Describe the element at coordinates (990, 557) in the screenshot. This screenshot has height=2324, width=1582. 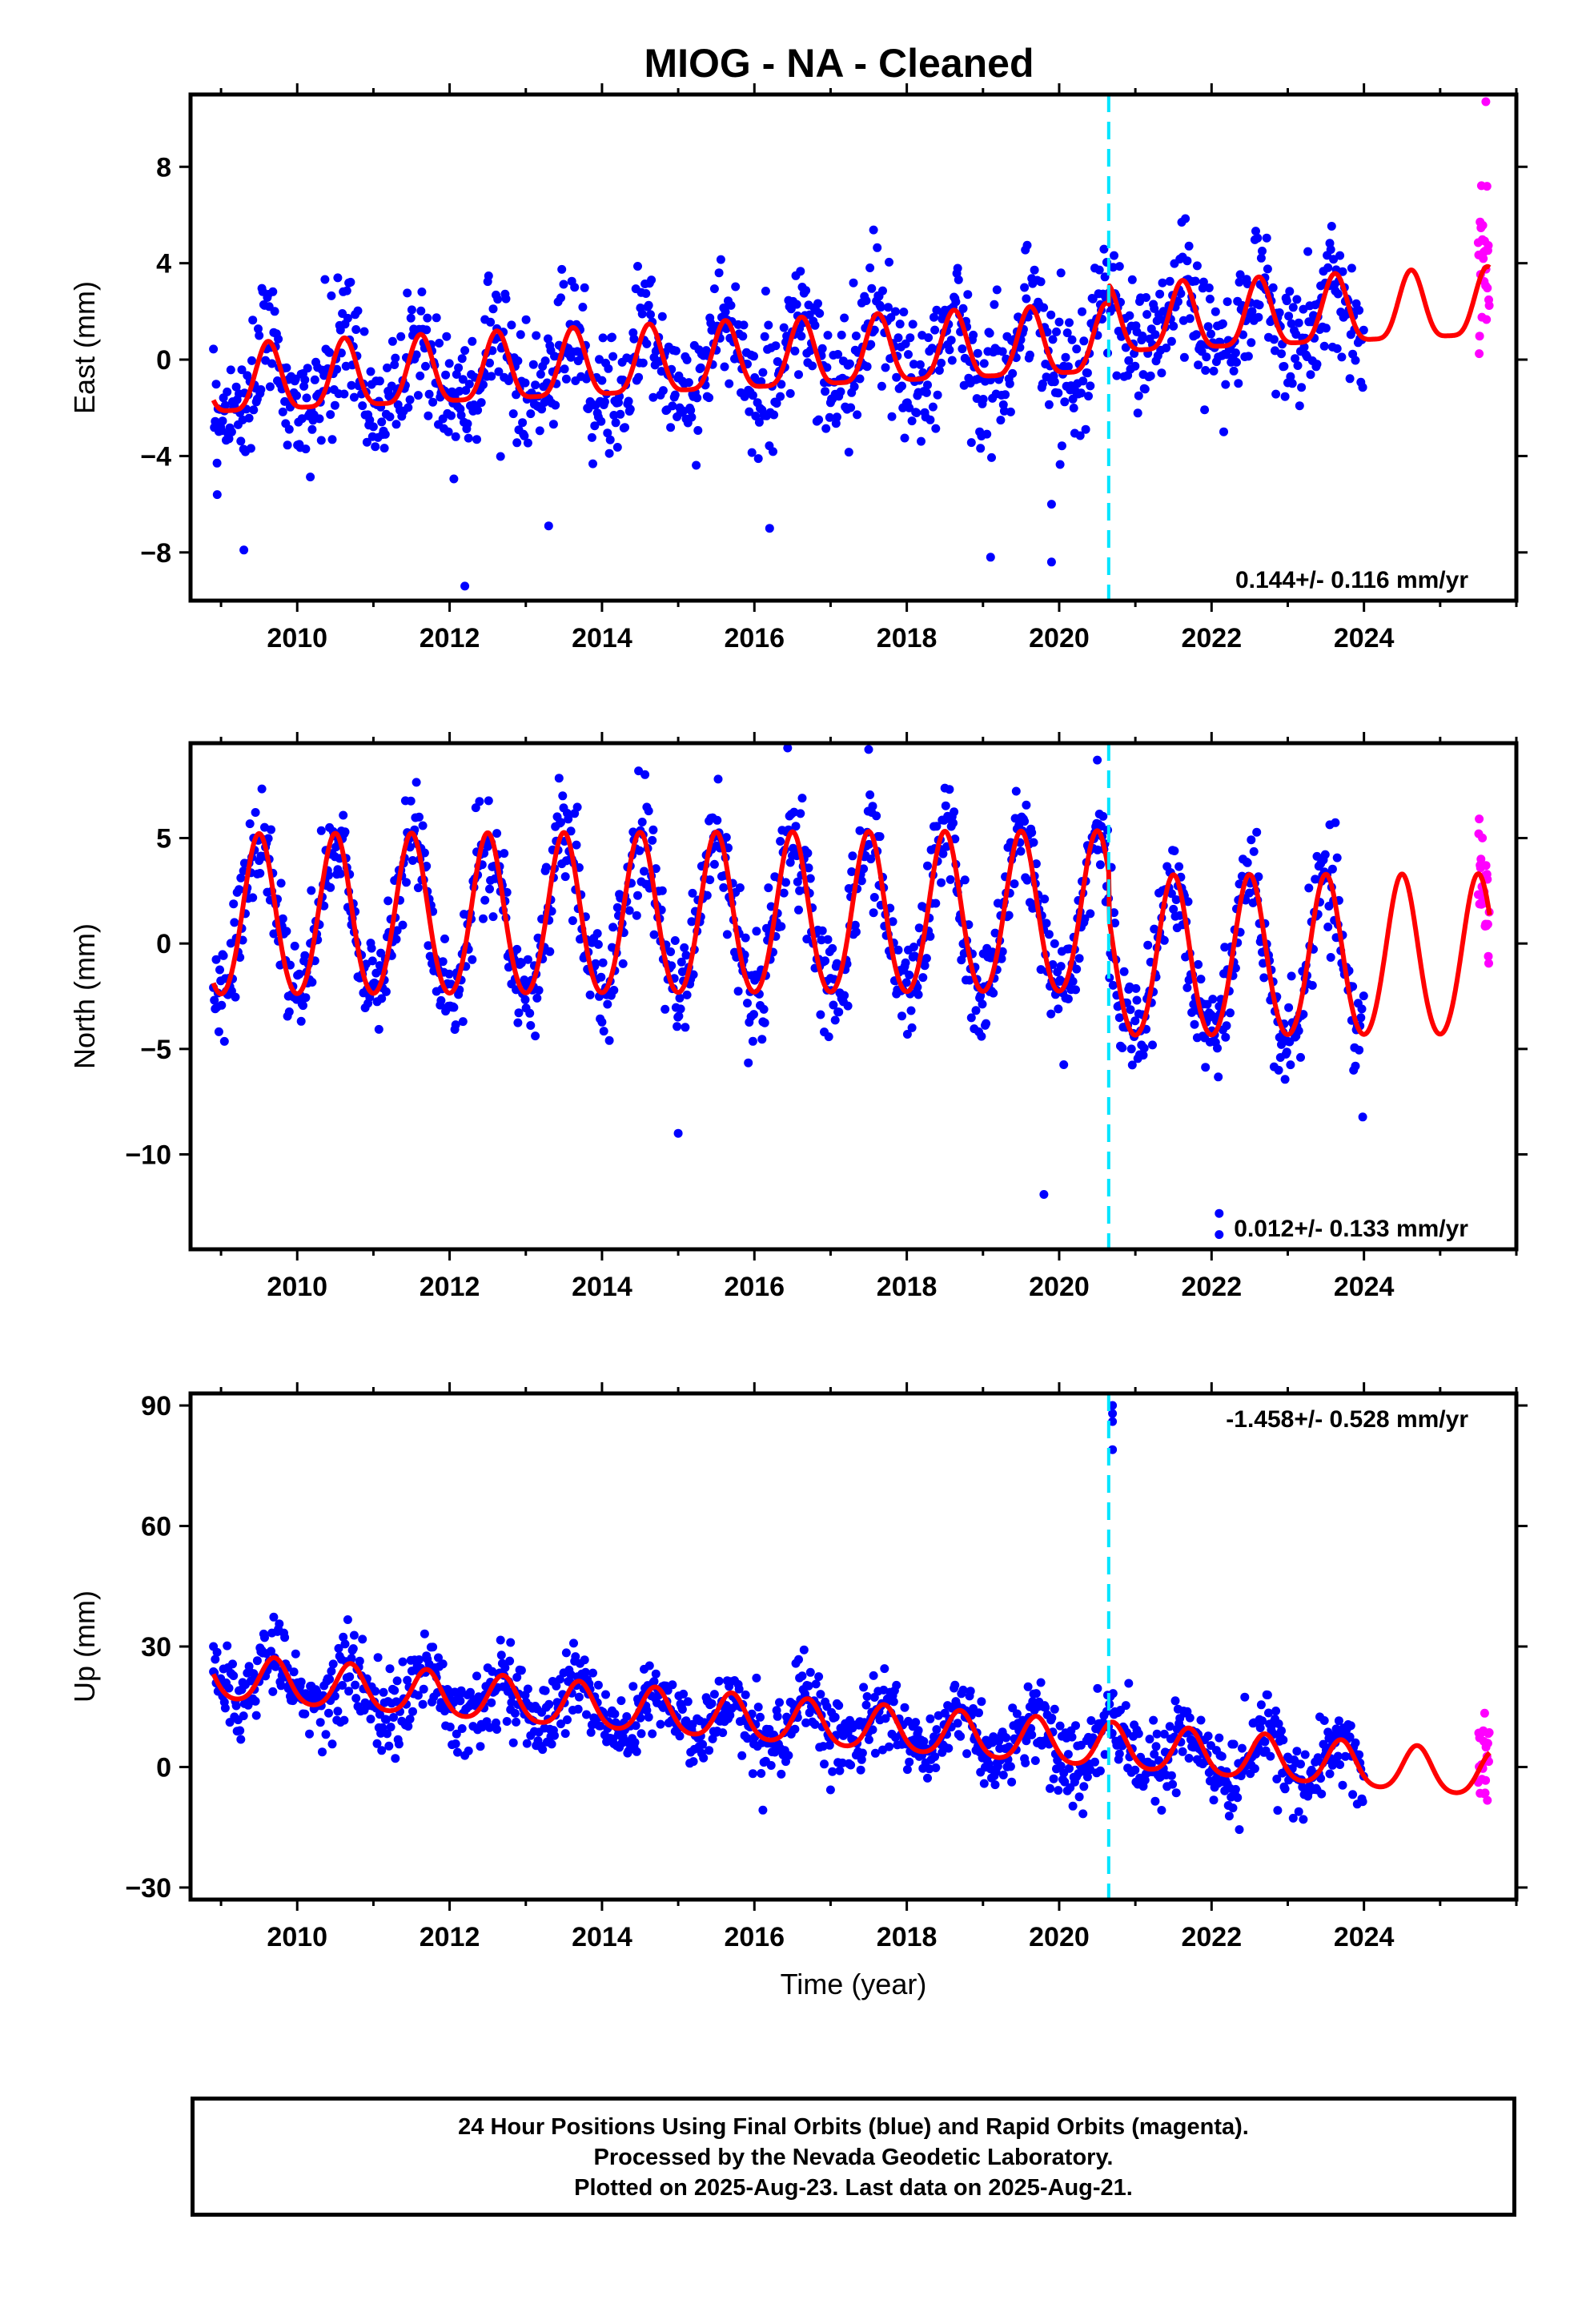
I see `east-outlier-point` at that location.